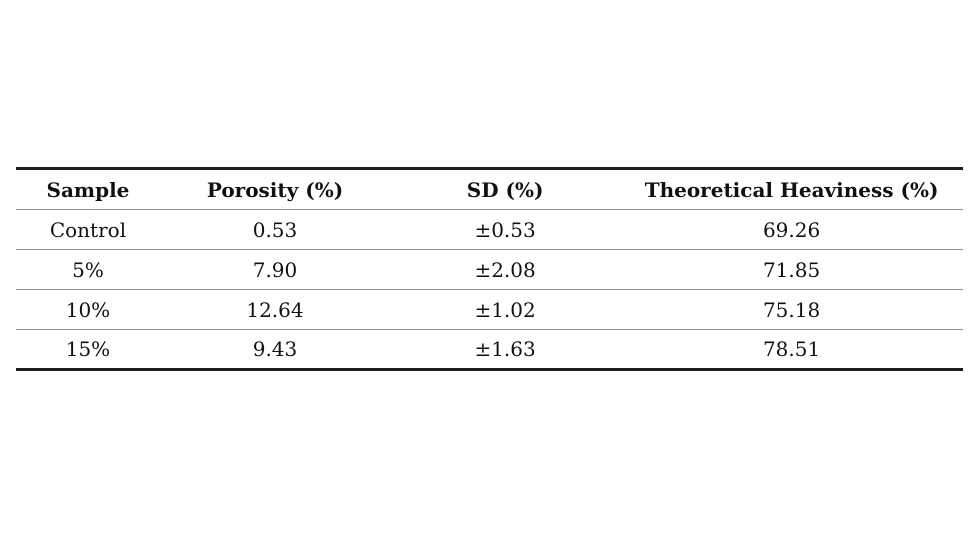  I want to click on table-cell: 15%, so click(88, 349).